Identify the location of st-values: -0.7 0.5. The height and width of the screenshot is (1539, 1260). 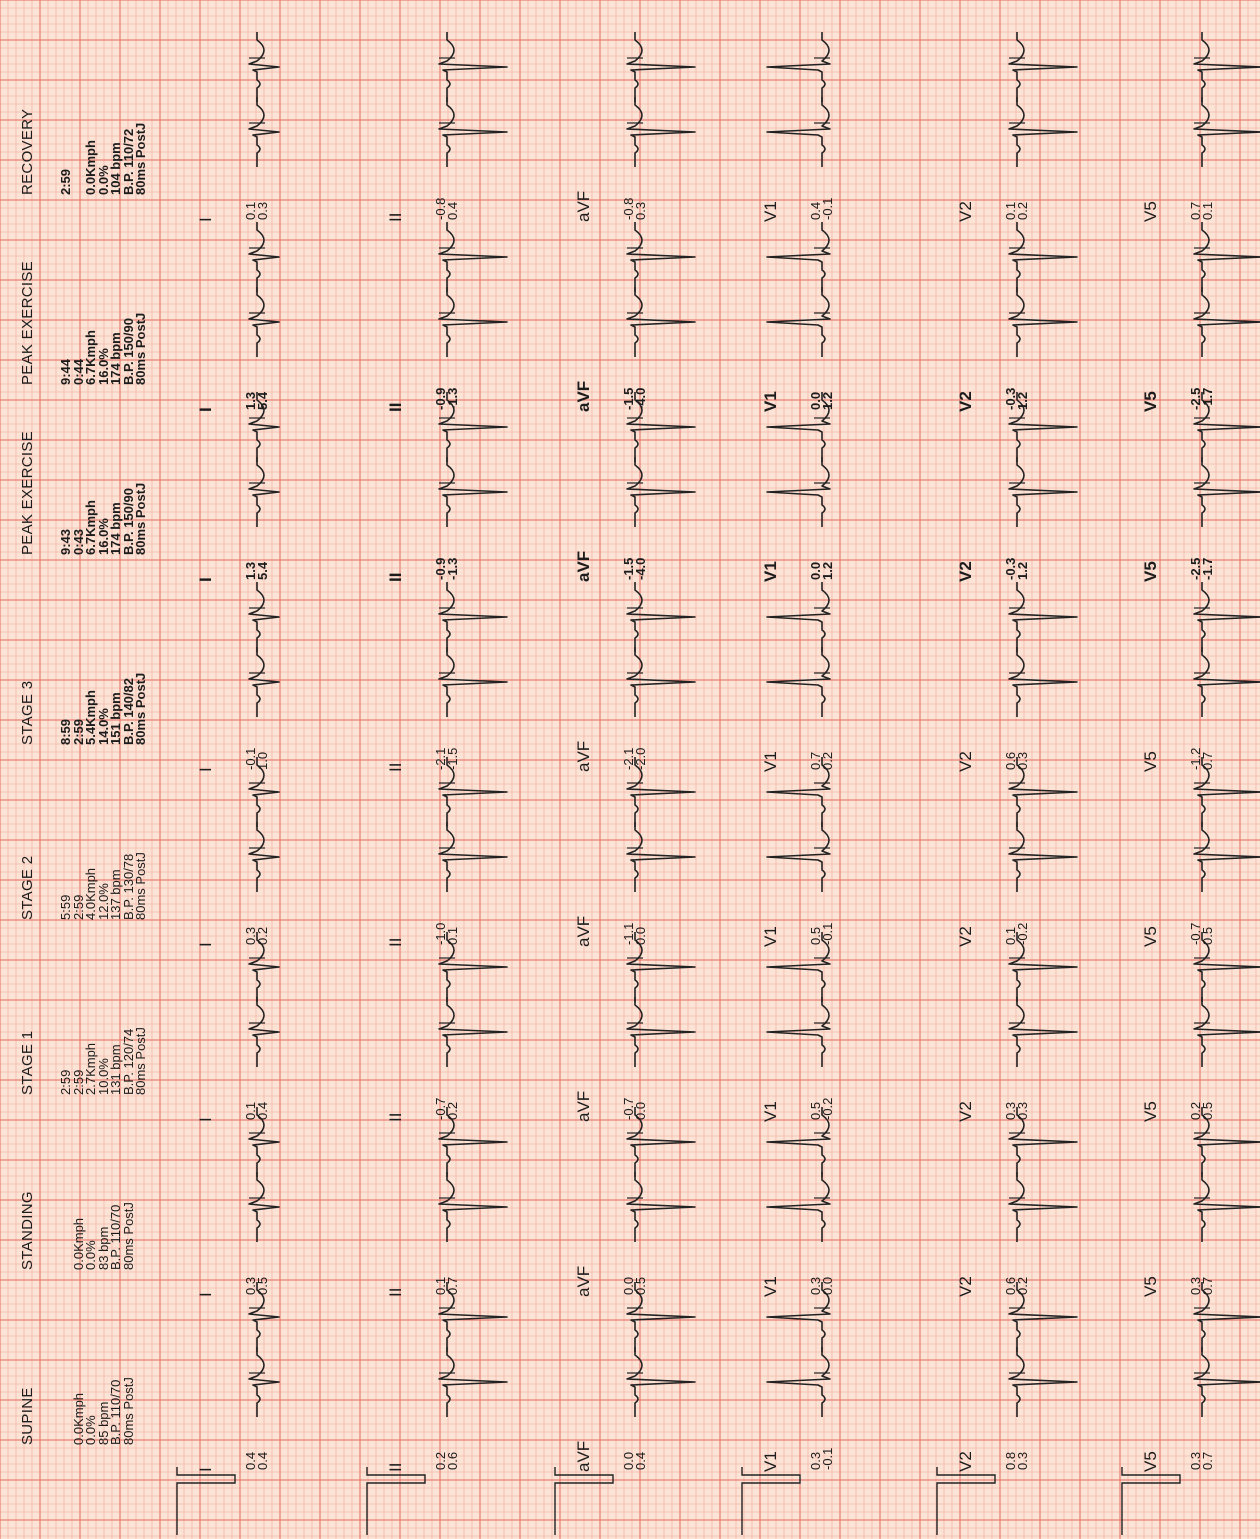
(1201, 933).